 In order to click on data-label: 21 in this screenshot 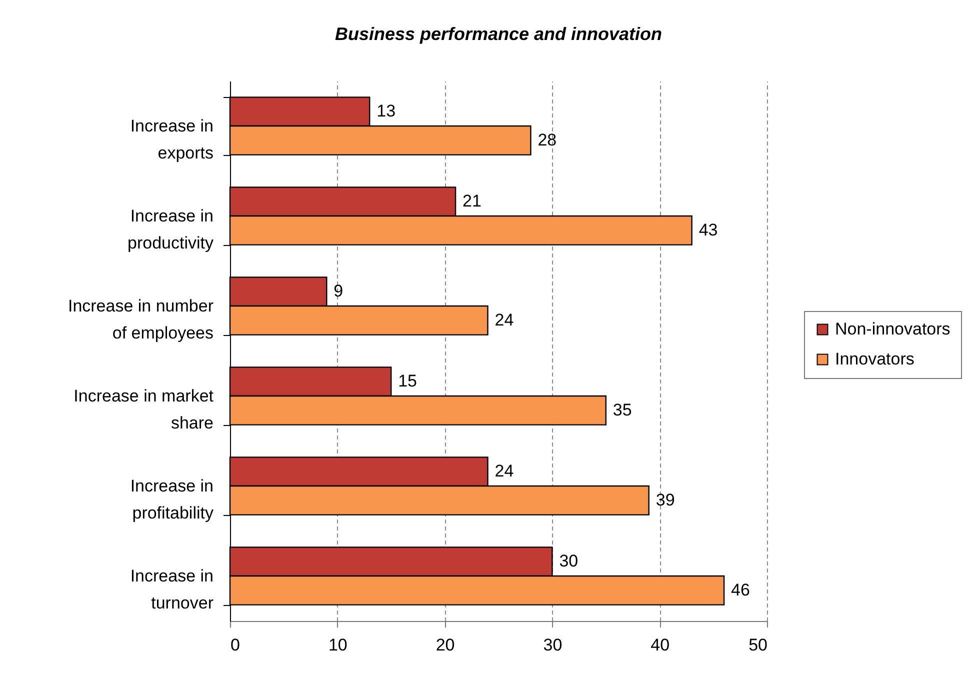, I will do `click(472, 201)`.